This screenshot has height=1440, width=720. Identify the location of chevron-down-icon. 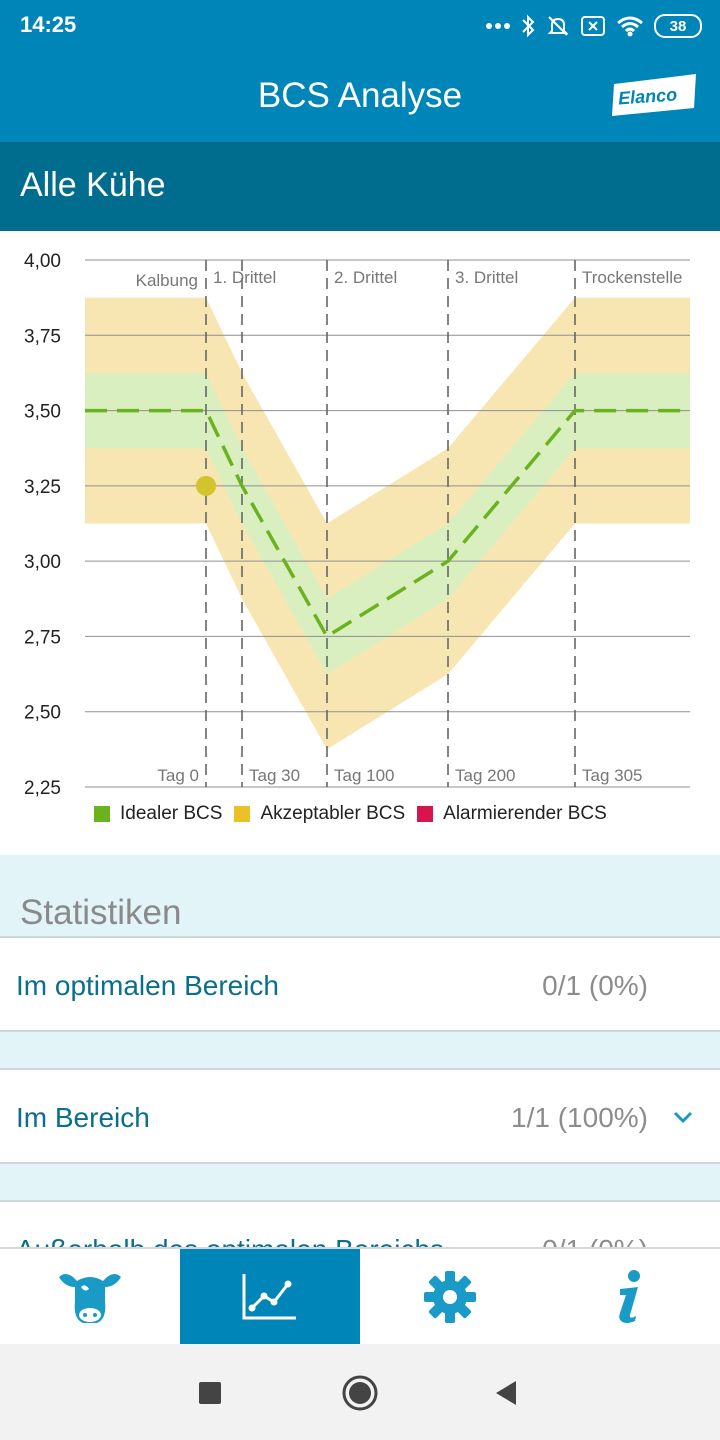
(683, 1117).